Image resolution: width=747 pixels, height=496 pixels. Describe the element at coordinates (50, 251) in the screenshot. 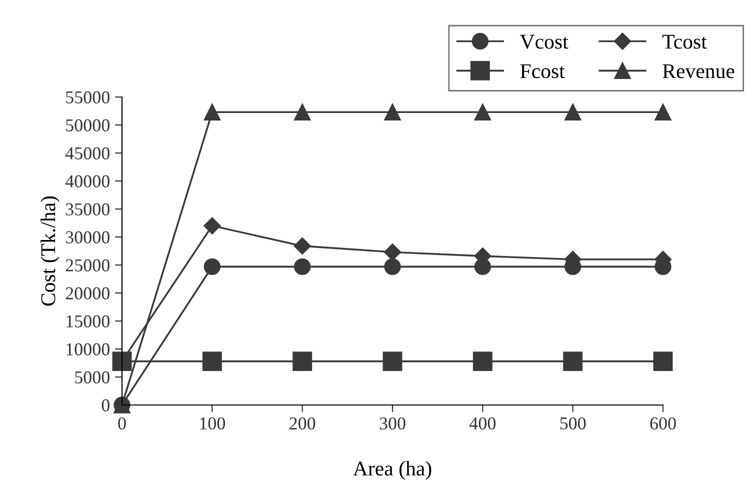

I see `y-axis-title: Cost (Tk./ha)` at that location.